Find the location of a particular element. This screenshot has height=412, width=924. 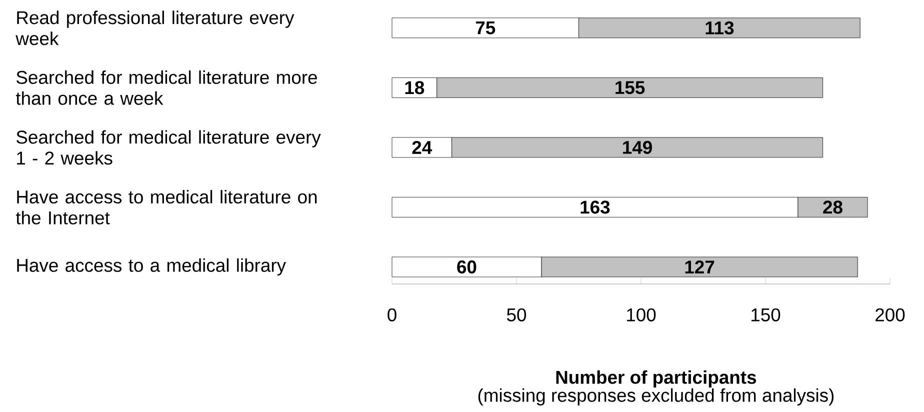

data-label: 18 is located at coordinates (414, 87).